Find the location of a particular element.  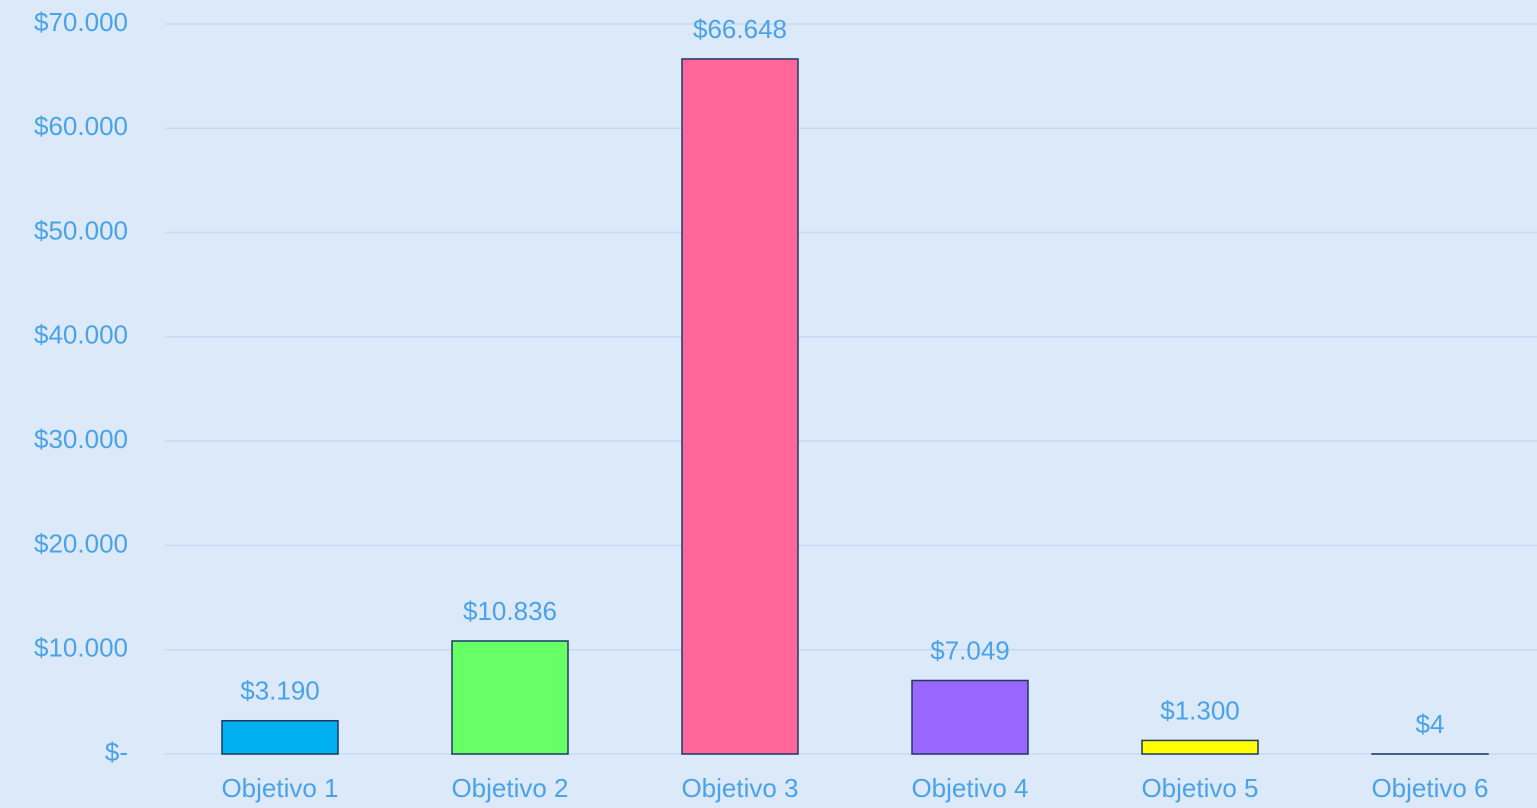

y-tick-label: $30.000 is located at coordinates (81, 439).